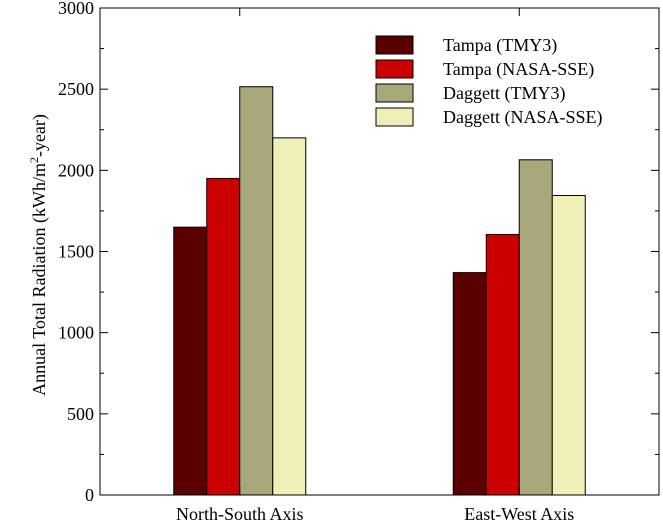 Image resolution: width=663 pixels, height=531 pixels. Describe the element at coordinates (523, 117) in the screenshot. I see `legend-label: Daggett (NASA-SSE)` at that location.